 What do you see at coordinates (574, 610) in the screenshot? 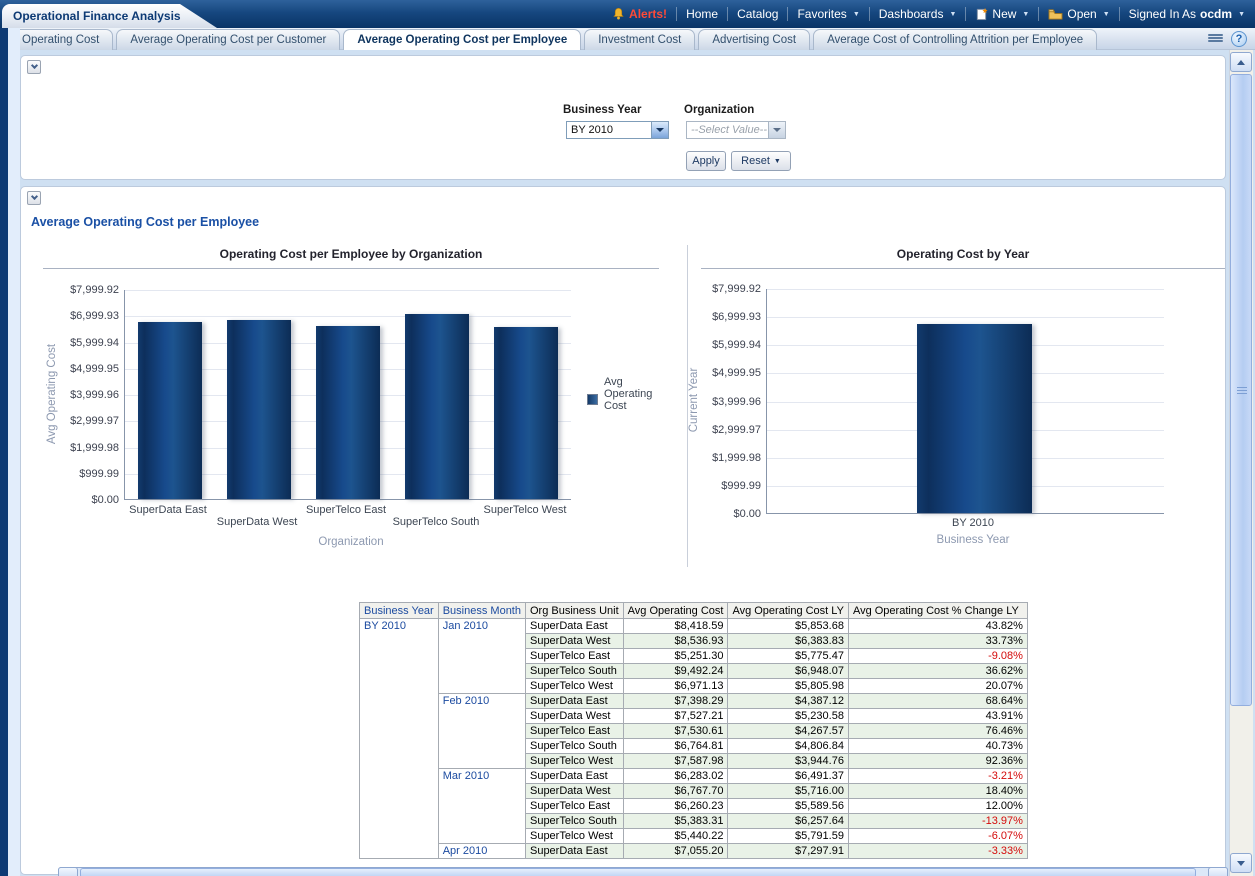
I see `table-header-cell: Org Business Unit` at bounding box center [574, 610].